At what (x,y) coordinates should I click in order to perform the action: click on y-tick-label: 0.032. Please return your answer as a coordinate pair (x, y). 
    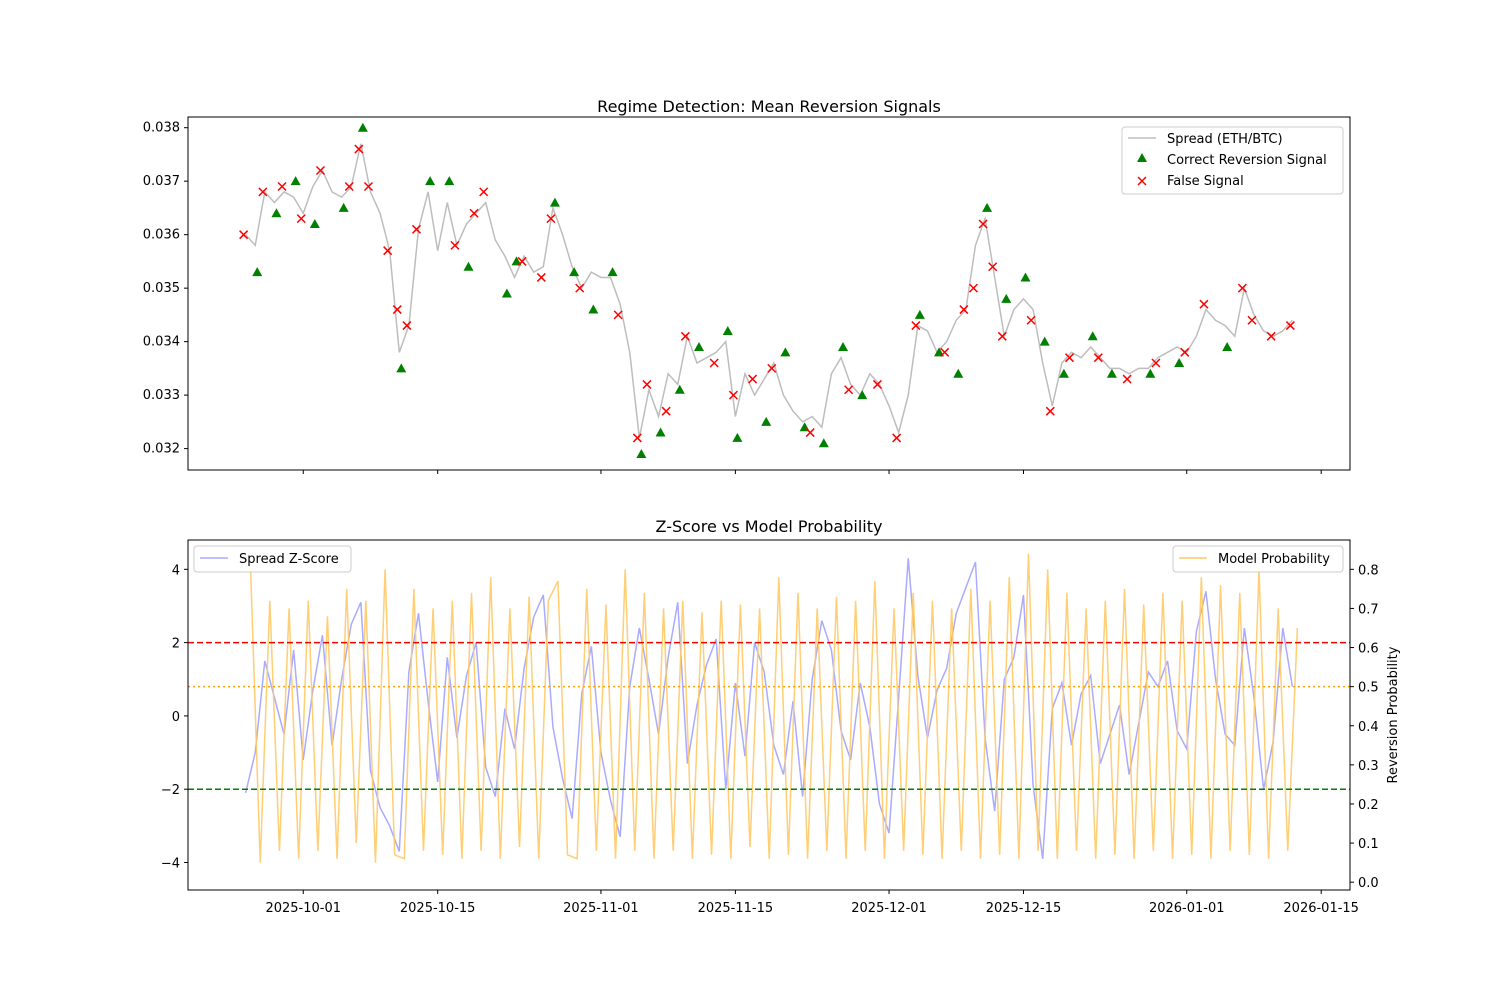
    Looking at the image, I should click on (161, 449).